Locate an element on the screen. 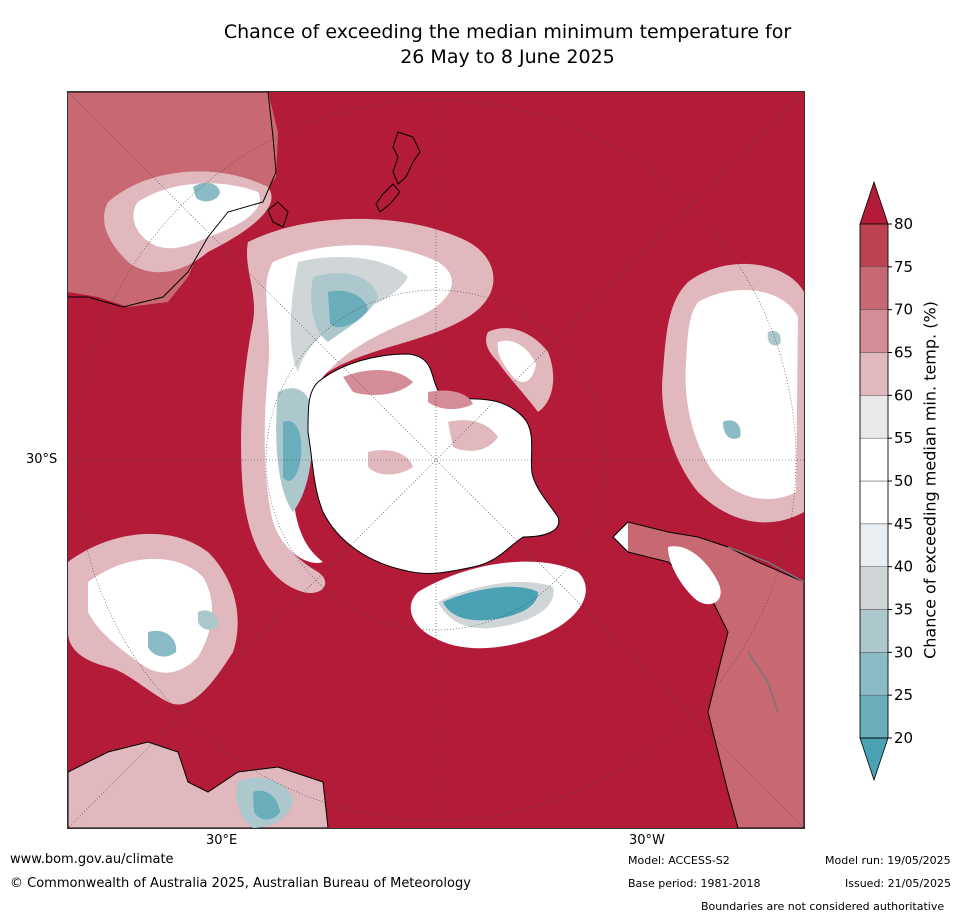  colorbar-extend-low is located at coordinates (874, 759).